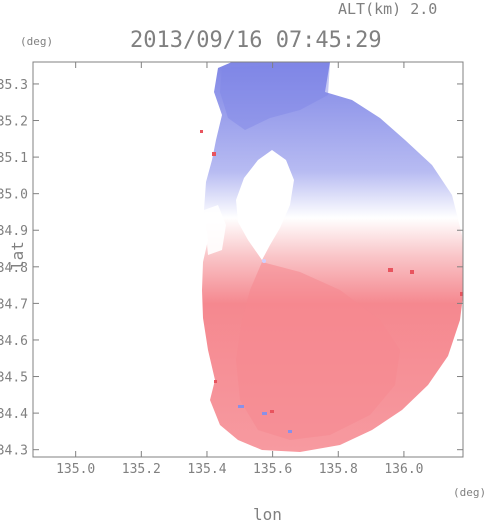  I want to click on y-tick-label: 35.1, so click(14, 158).